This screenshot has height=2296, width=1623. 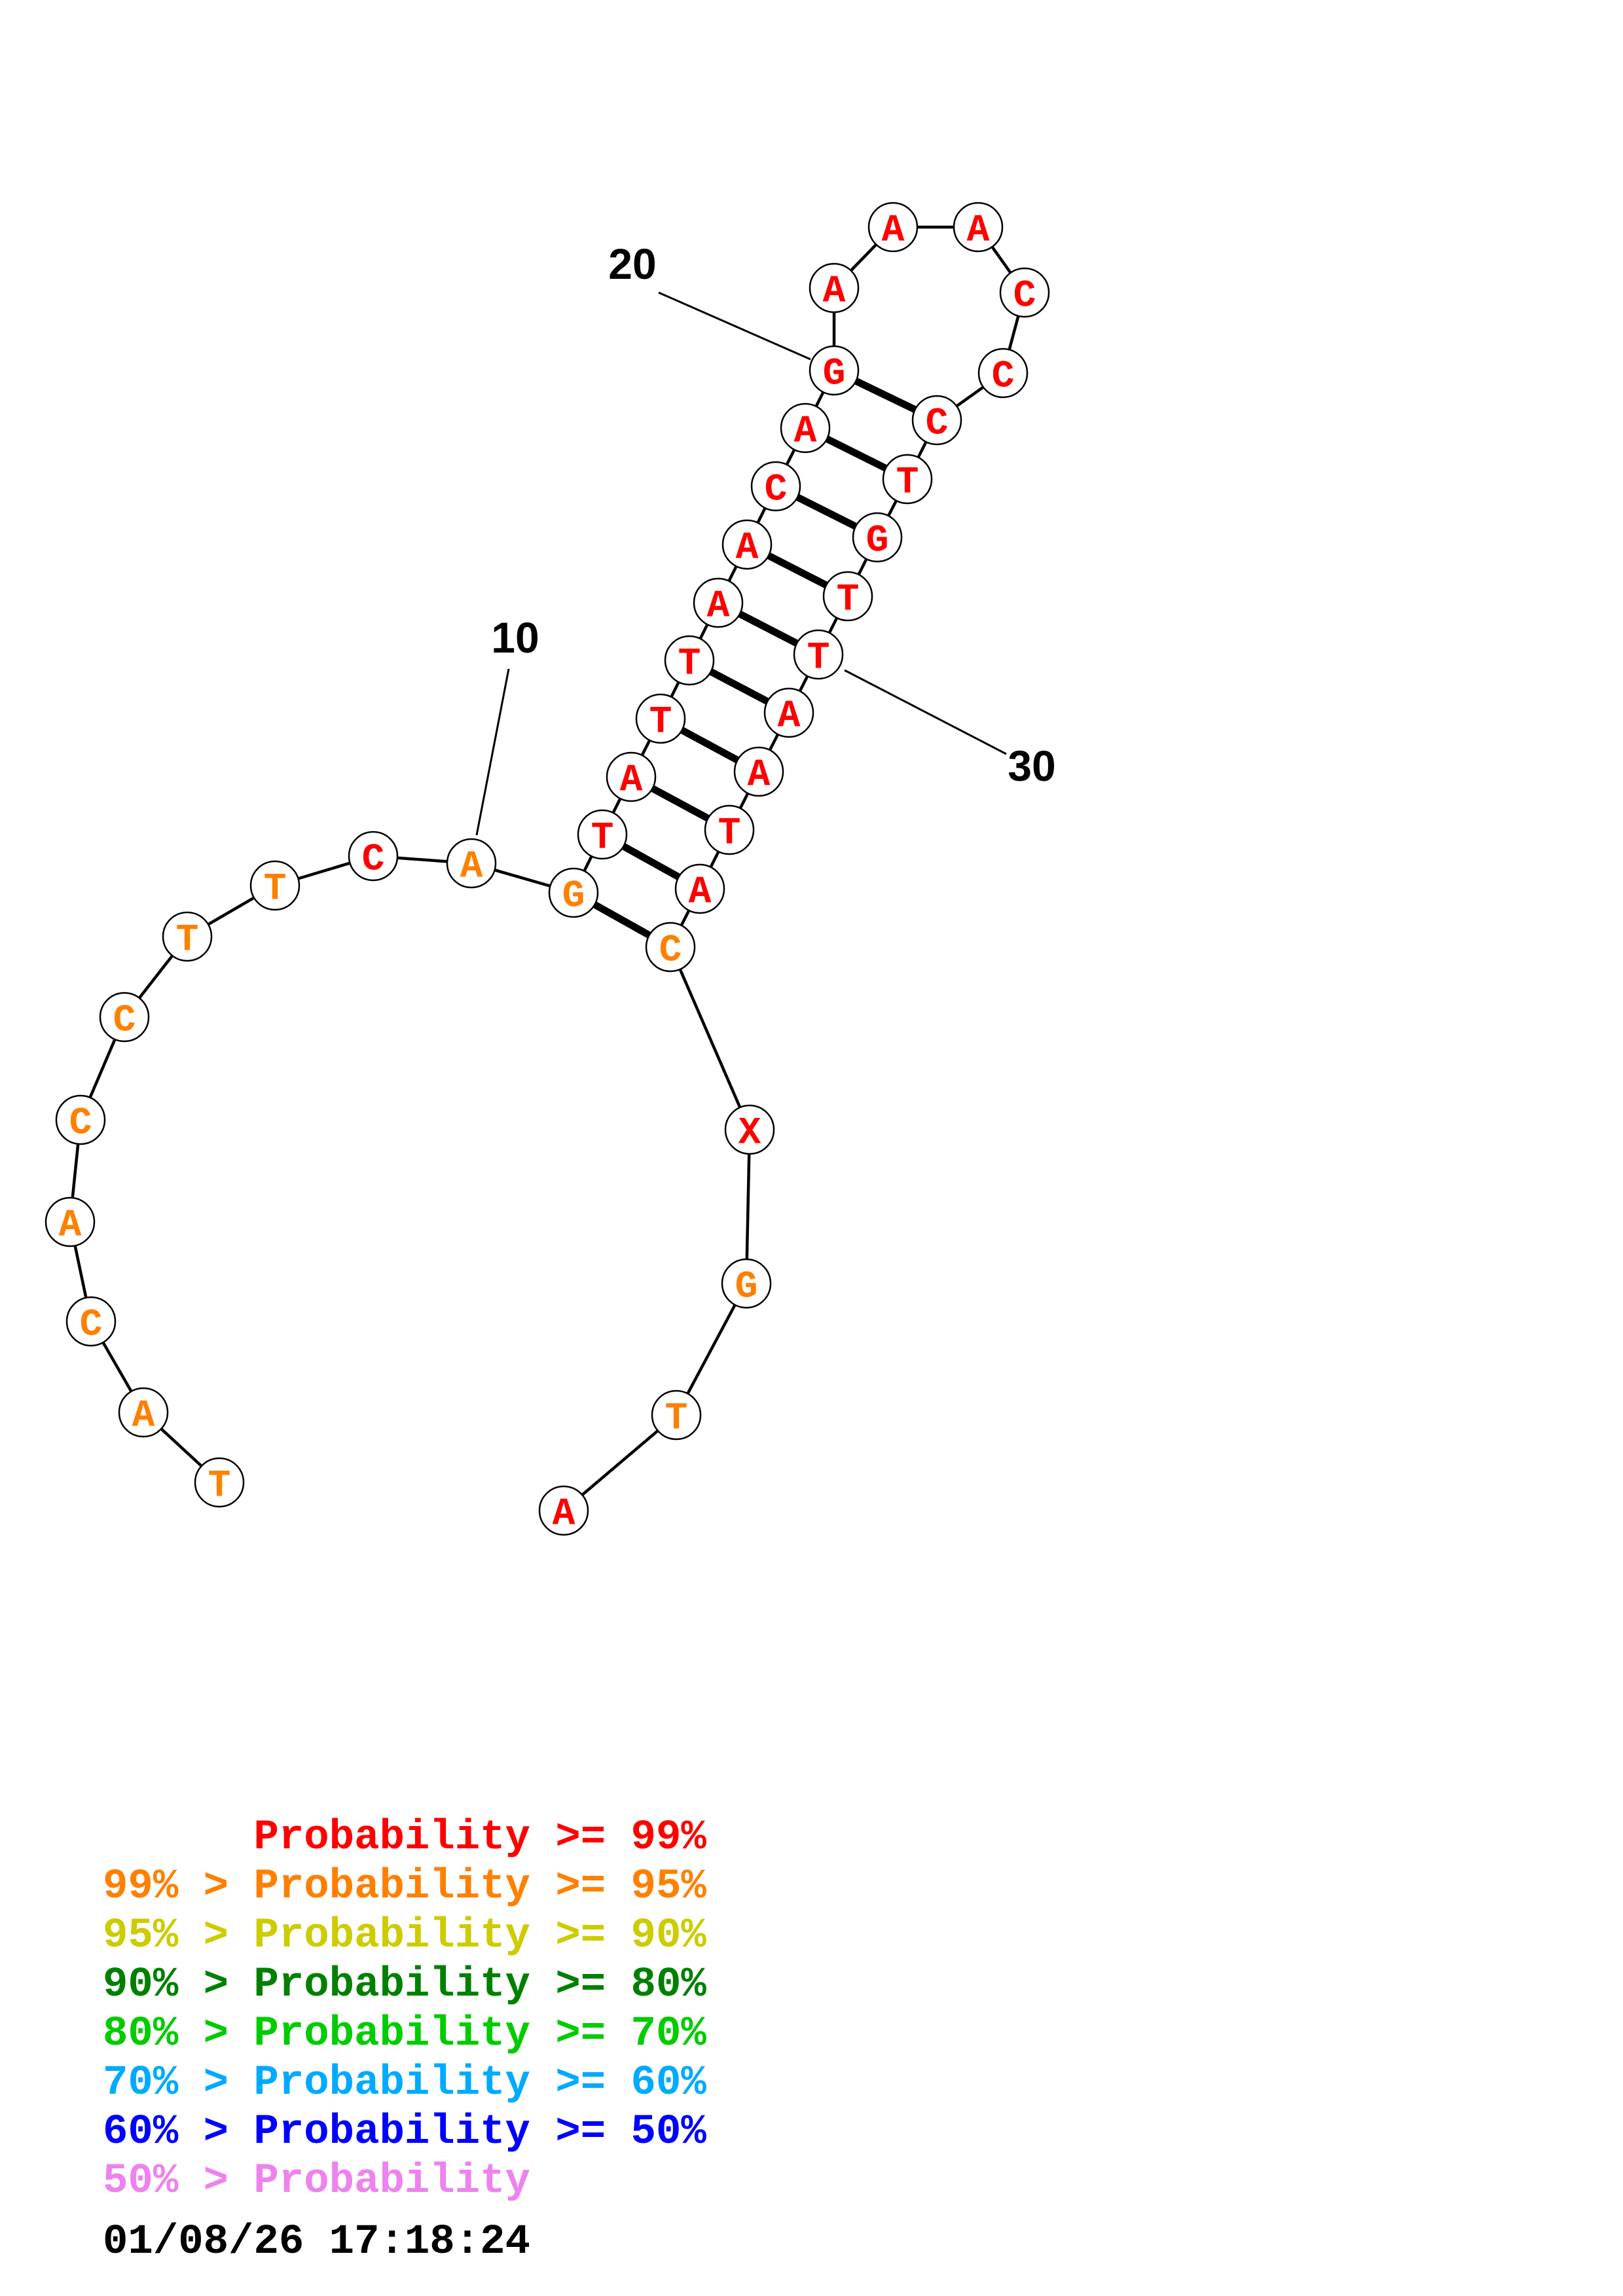 I want to click on legend-entry: 70% > Probability >= 60%, so click(x=404, y=2083).